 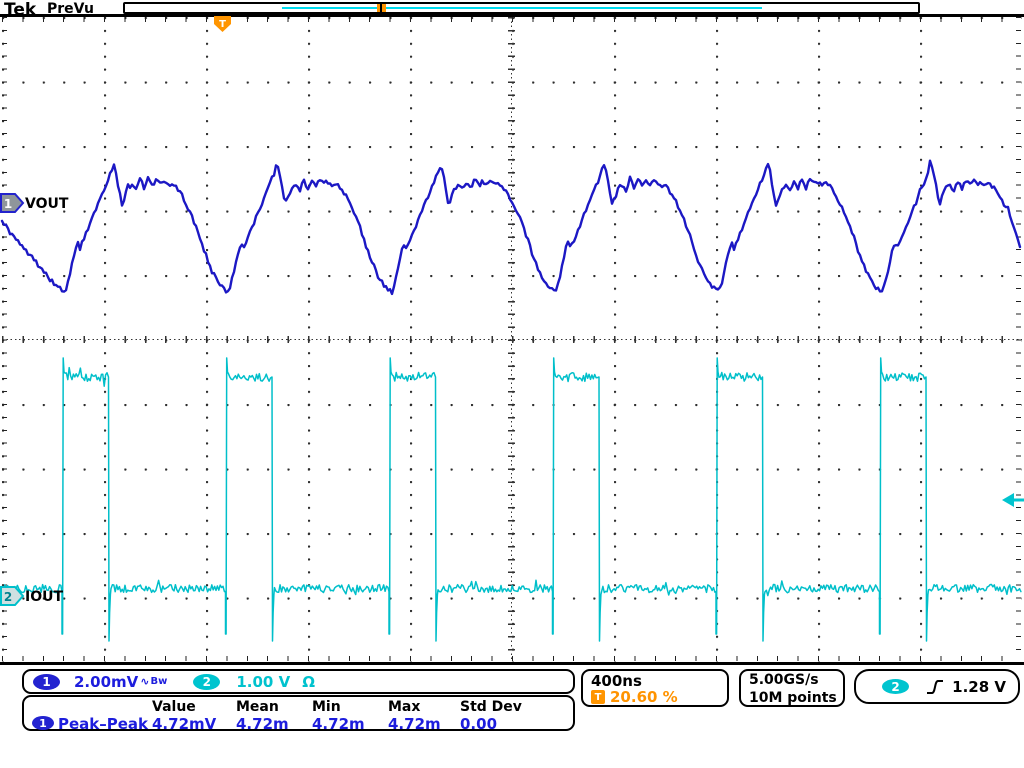 I want to click on measurement-value: 4.72mV, so click(x=184, y=724).